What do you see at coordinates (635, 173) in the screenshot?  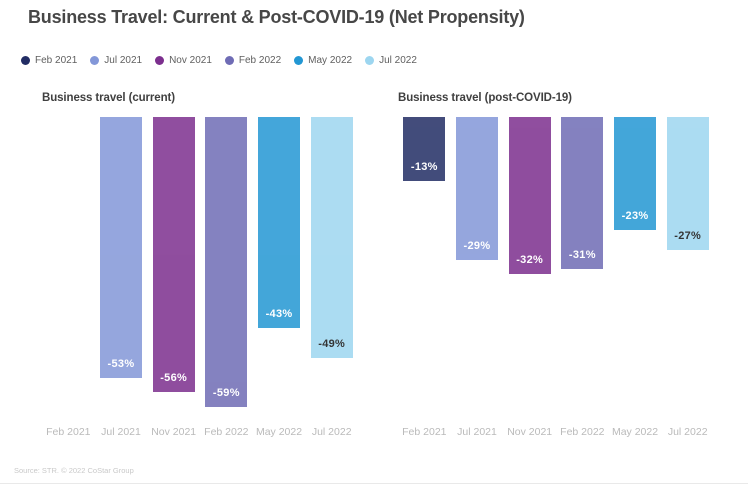 I see `bar-may-2022: -23%` at bounding box center [635, 173].